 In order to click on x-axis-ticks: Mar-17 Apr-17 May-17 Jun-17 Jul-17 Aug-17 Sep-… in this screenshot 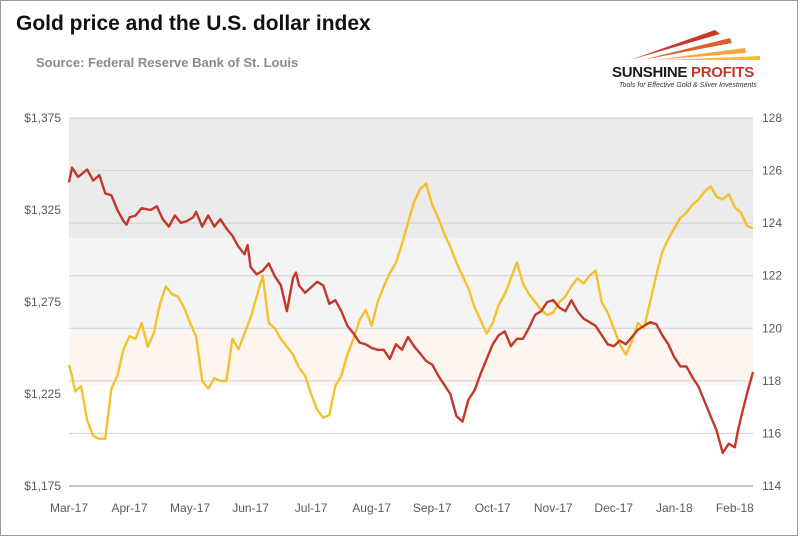, I will do `click(402, 508)`.